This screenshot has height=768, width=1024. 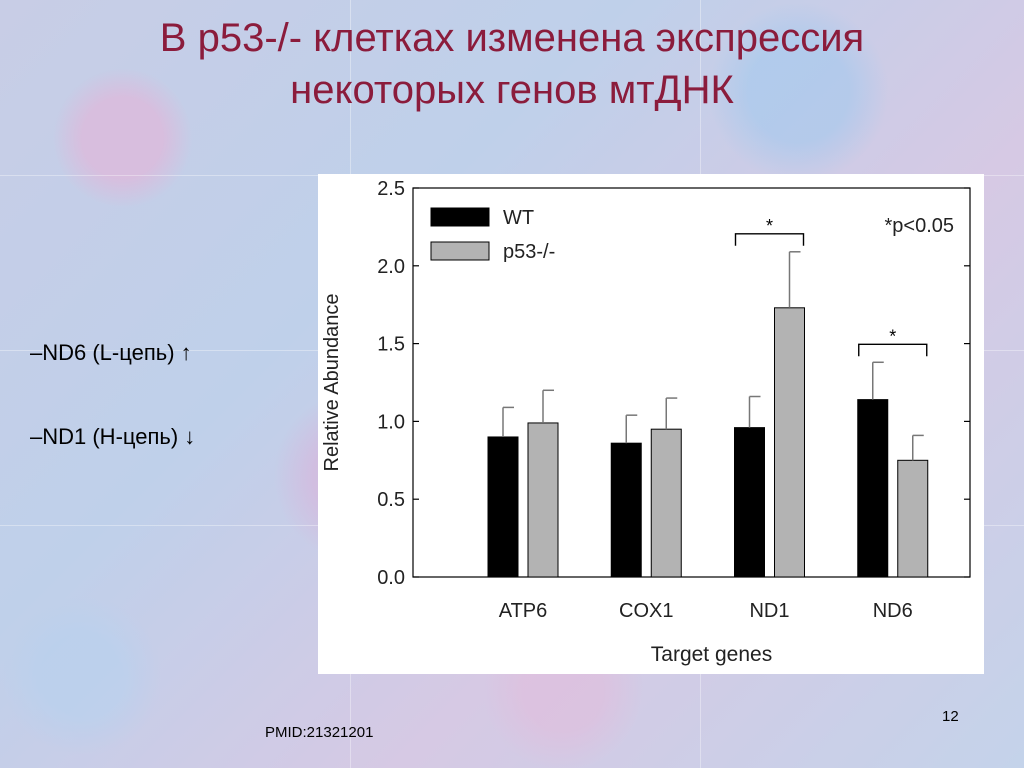 I want to click on slide-title-line-1: В р53-/- клетках изменена экспрессия, so click(x=512, y=38).